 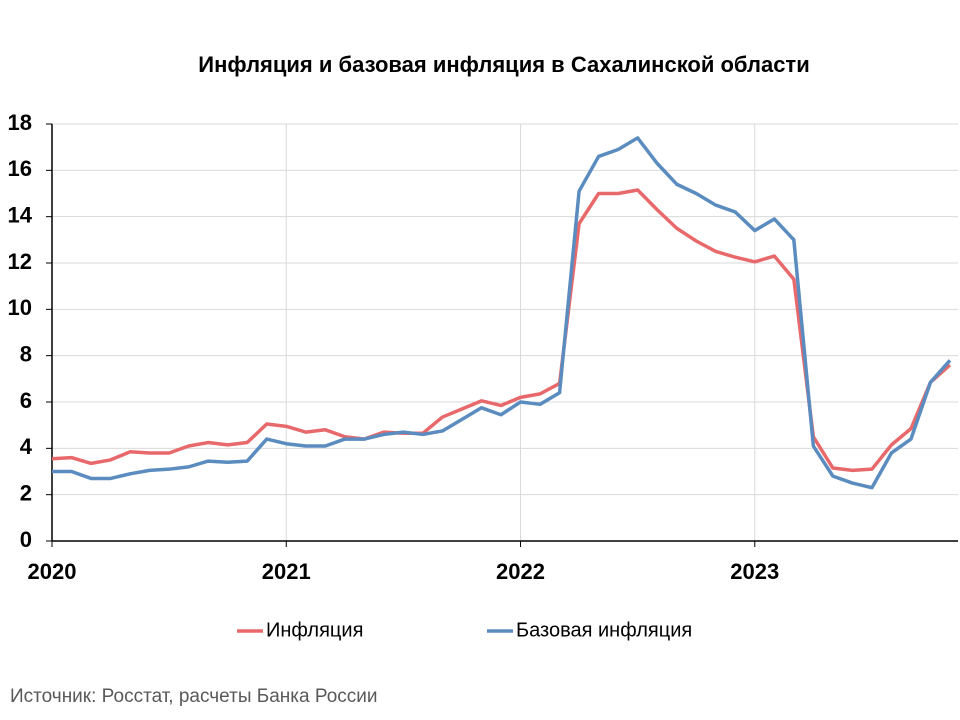 What do you see at coordinates (26, 446) in the screenshot?
I see `y-tick-label: 4` at bounding box center [26, 446].